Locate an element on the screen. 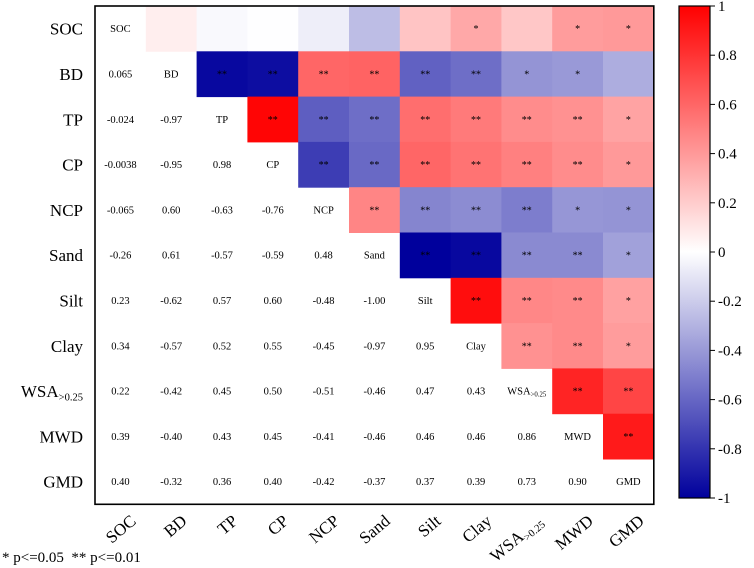  correlation-value-6-3: 0.60 is located at coordinates (273, 301).